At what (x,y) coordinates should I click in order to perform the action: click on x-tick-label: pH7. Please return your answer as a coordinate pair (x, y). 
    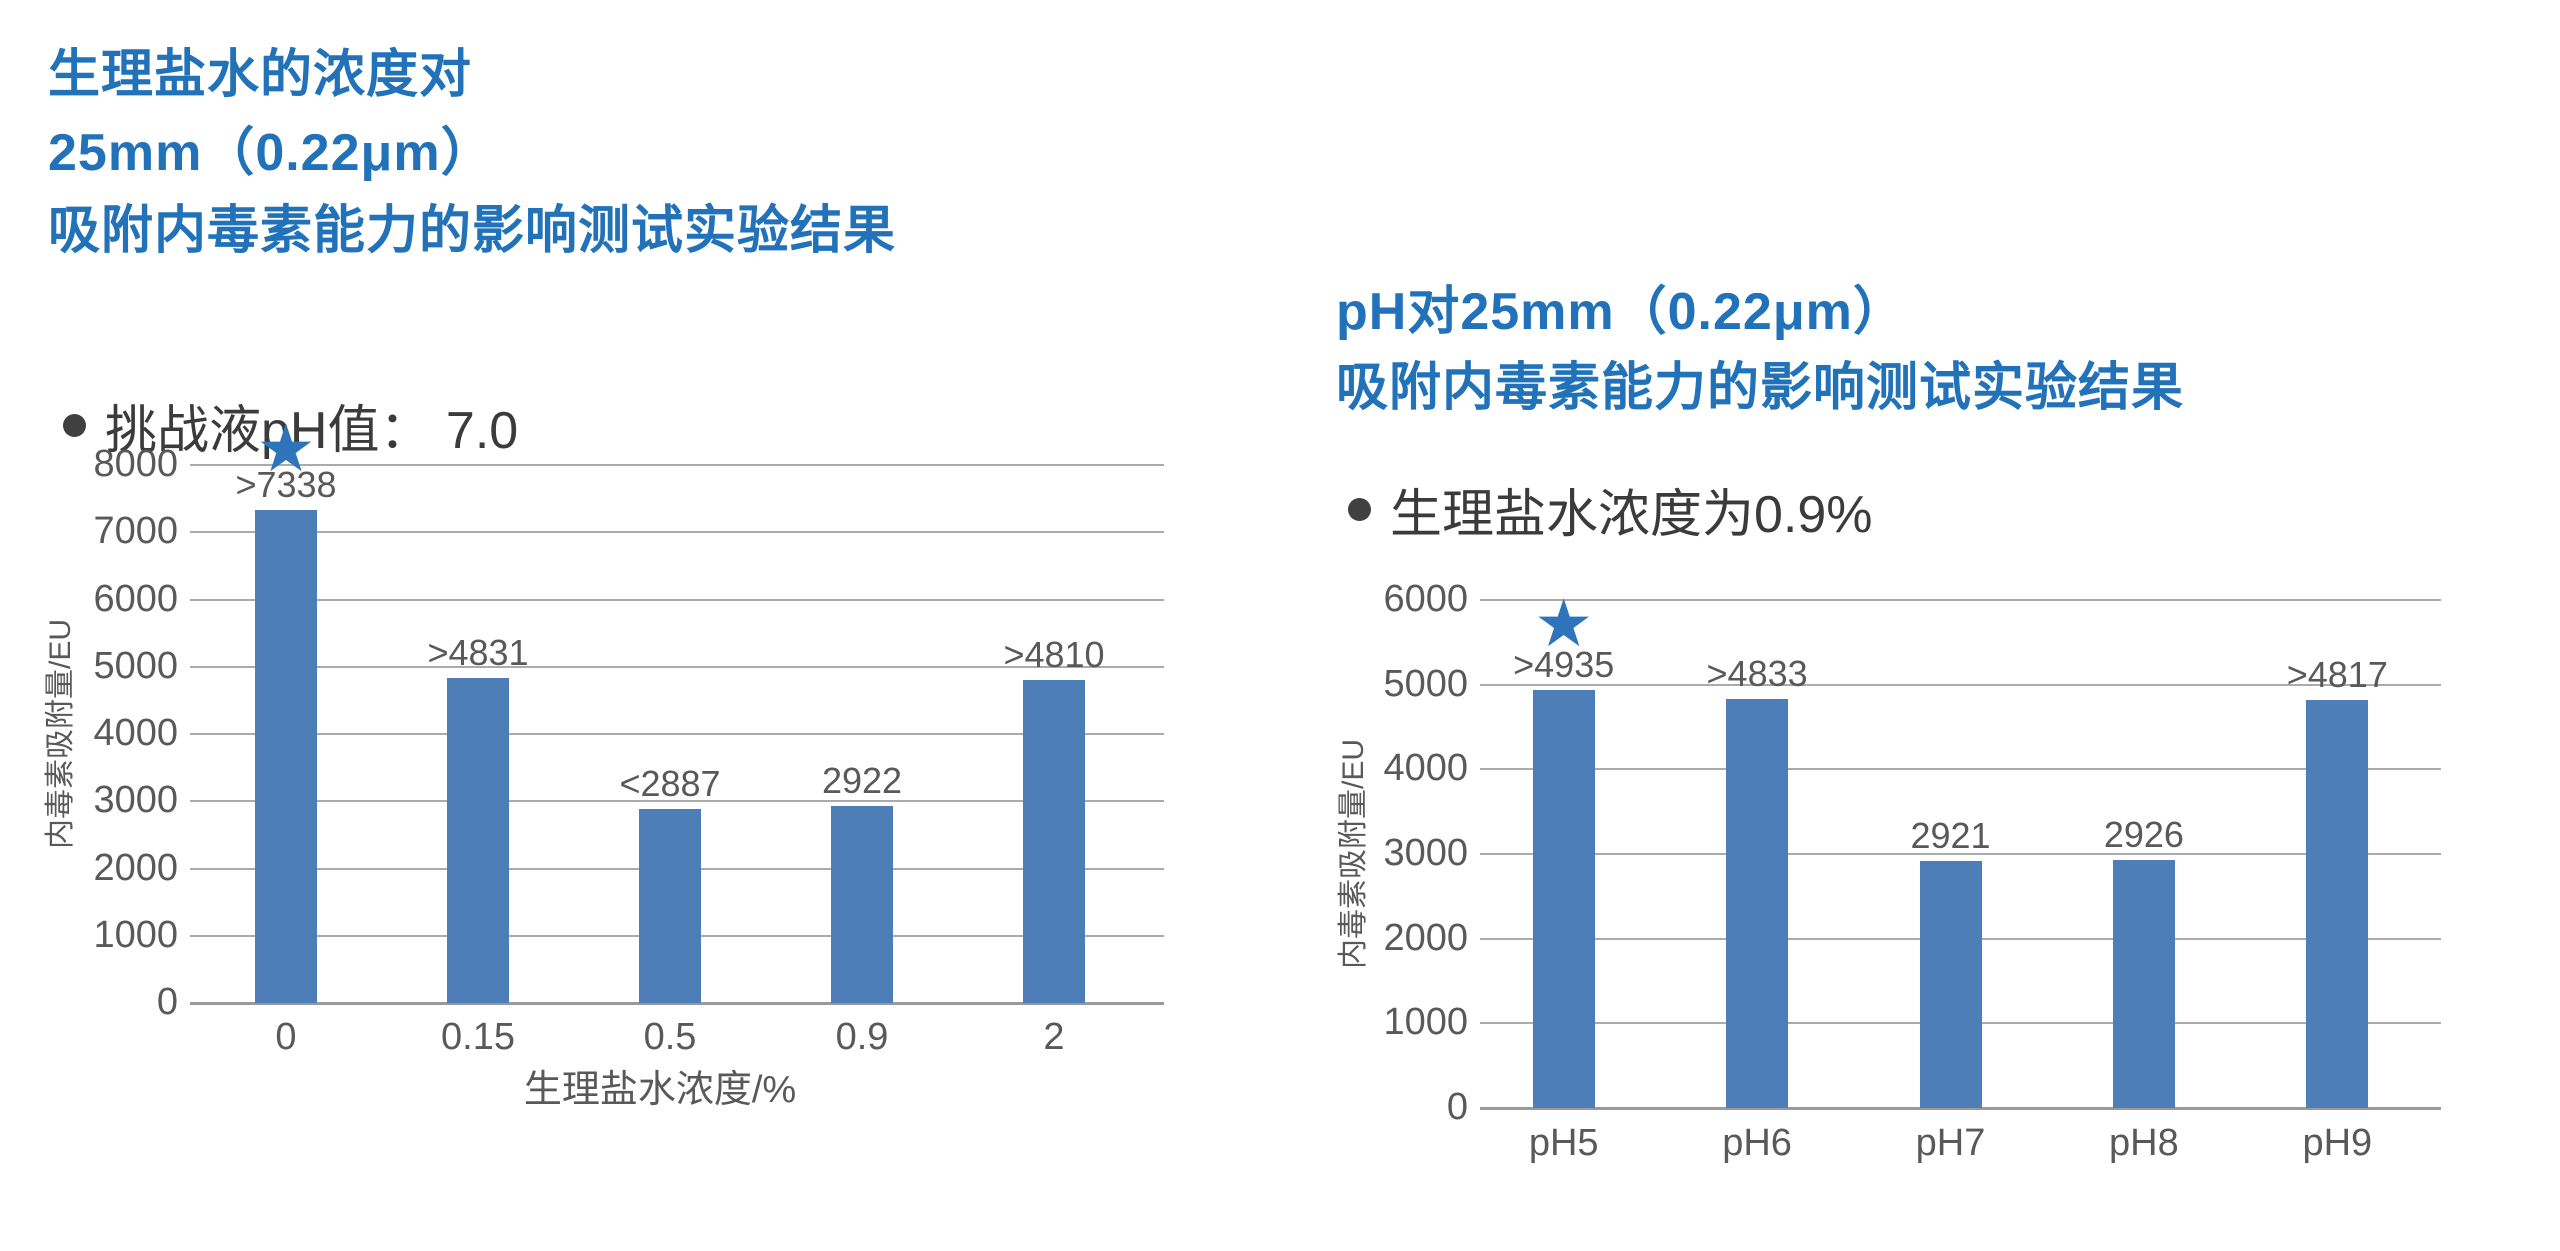
    Looking at the image, I should click on (1950, 1143).